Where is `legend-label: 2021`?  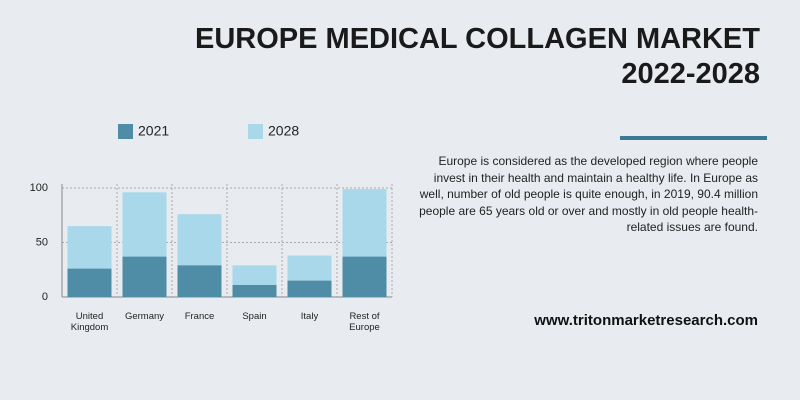
legend-label: 2021 is located at coordinates (153, 131).